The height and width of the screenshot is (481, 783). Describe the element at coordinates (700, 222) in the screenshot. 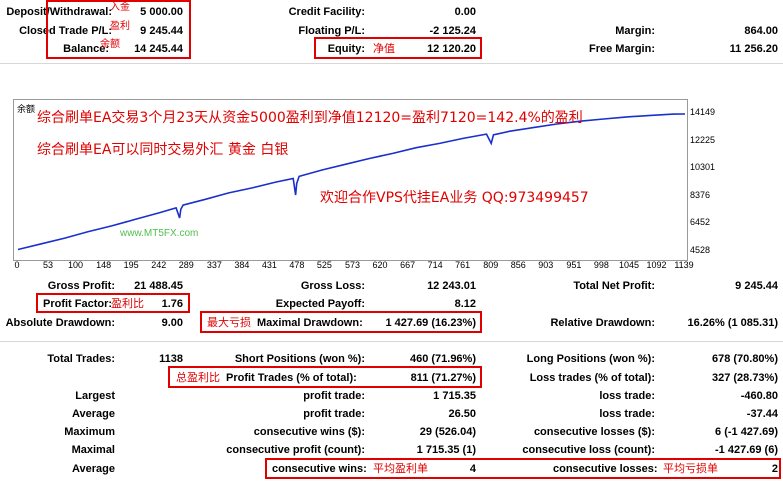

I see `y-tick-label: 6452` at that location.